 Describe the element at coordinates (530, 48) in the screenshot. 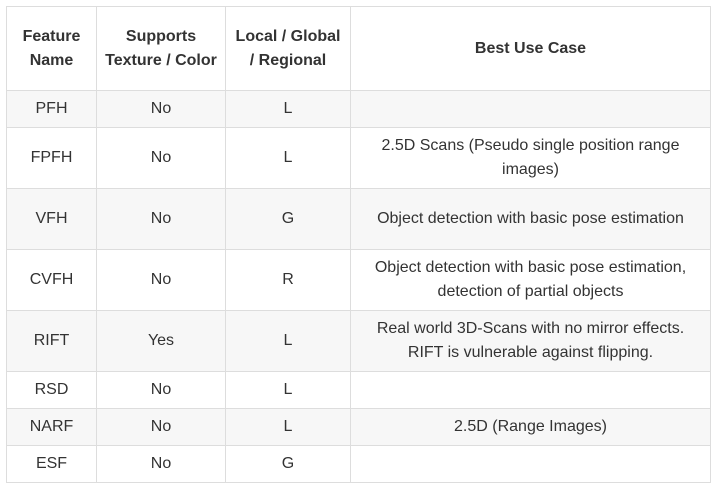

I see `header-best-use-case: Best Use Case` at that location.